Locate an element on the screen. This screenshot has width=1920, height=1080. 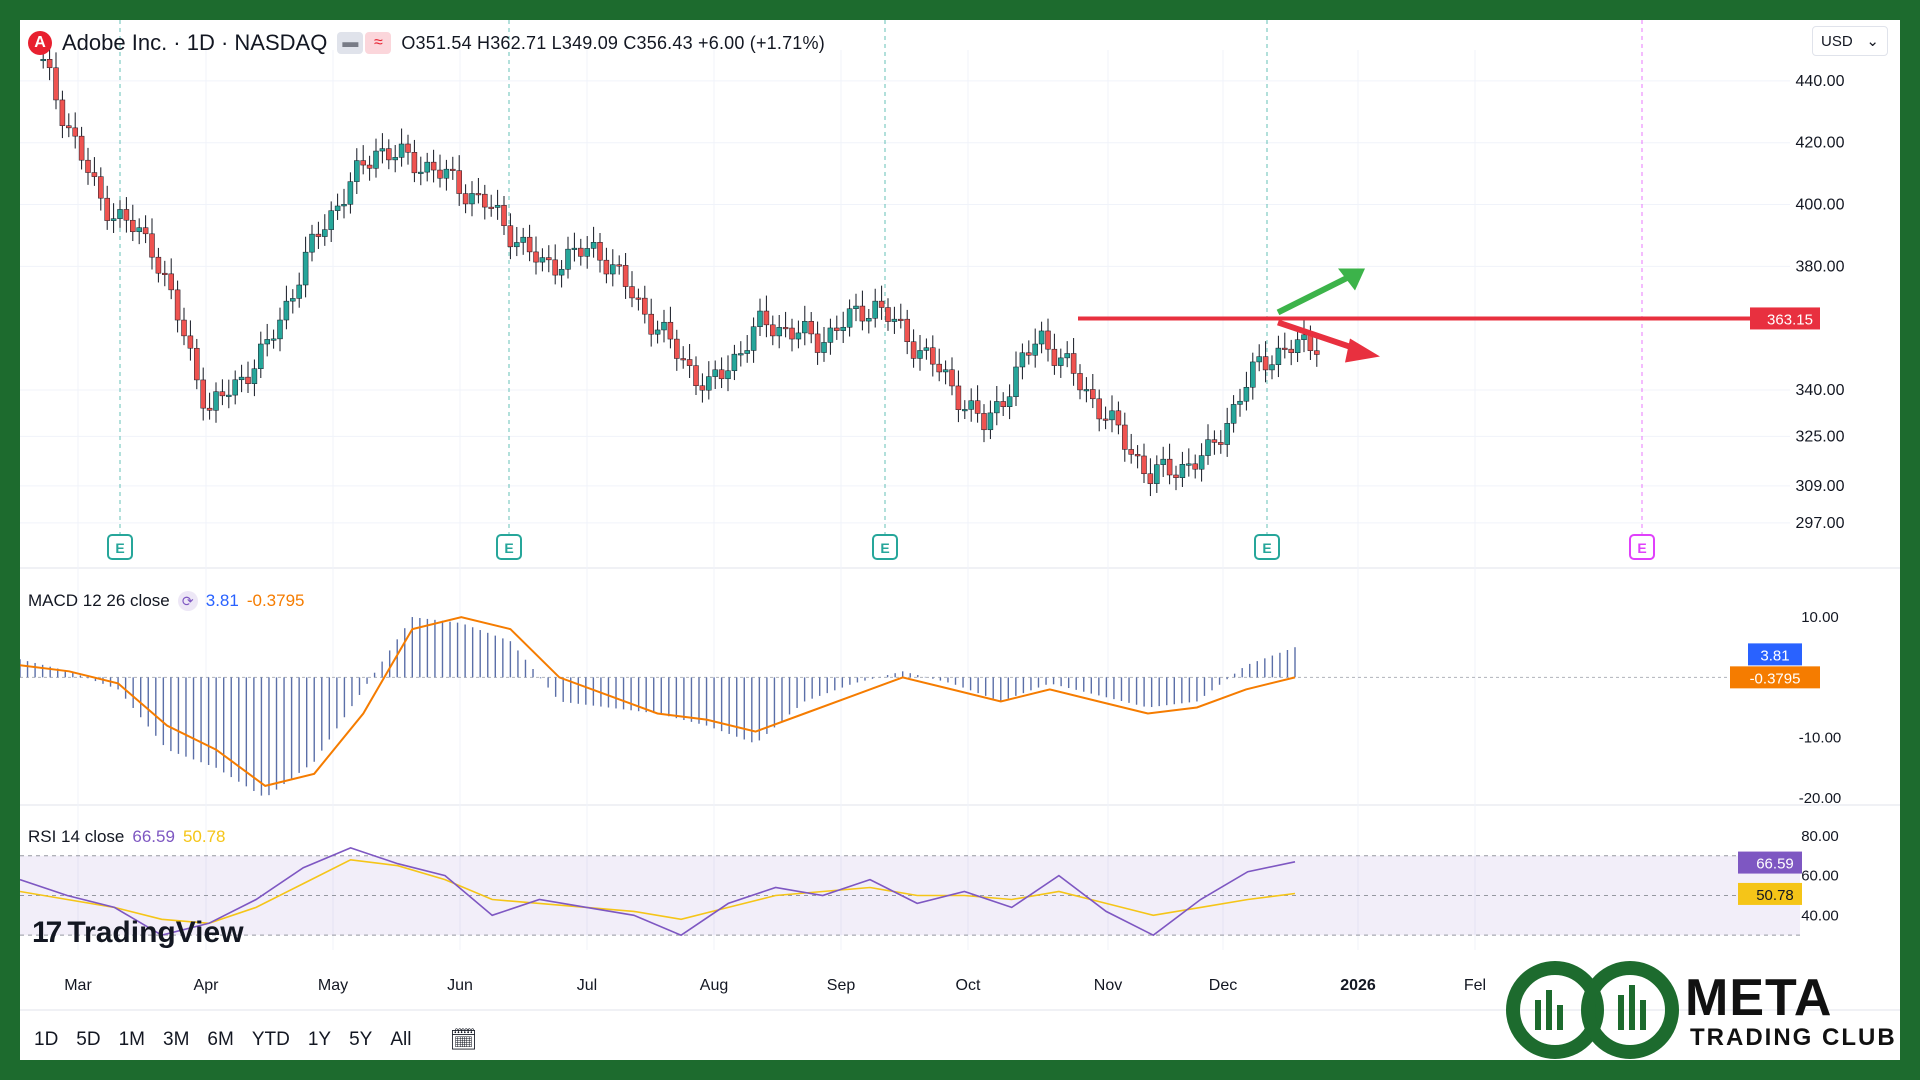
wave-icon: ≈ is located at coordinates (378, 43).